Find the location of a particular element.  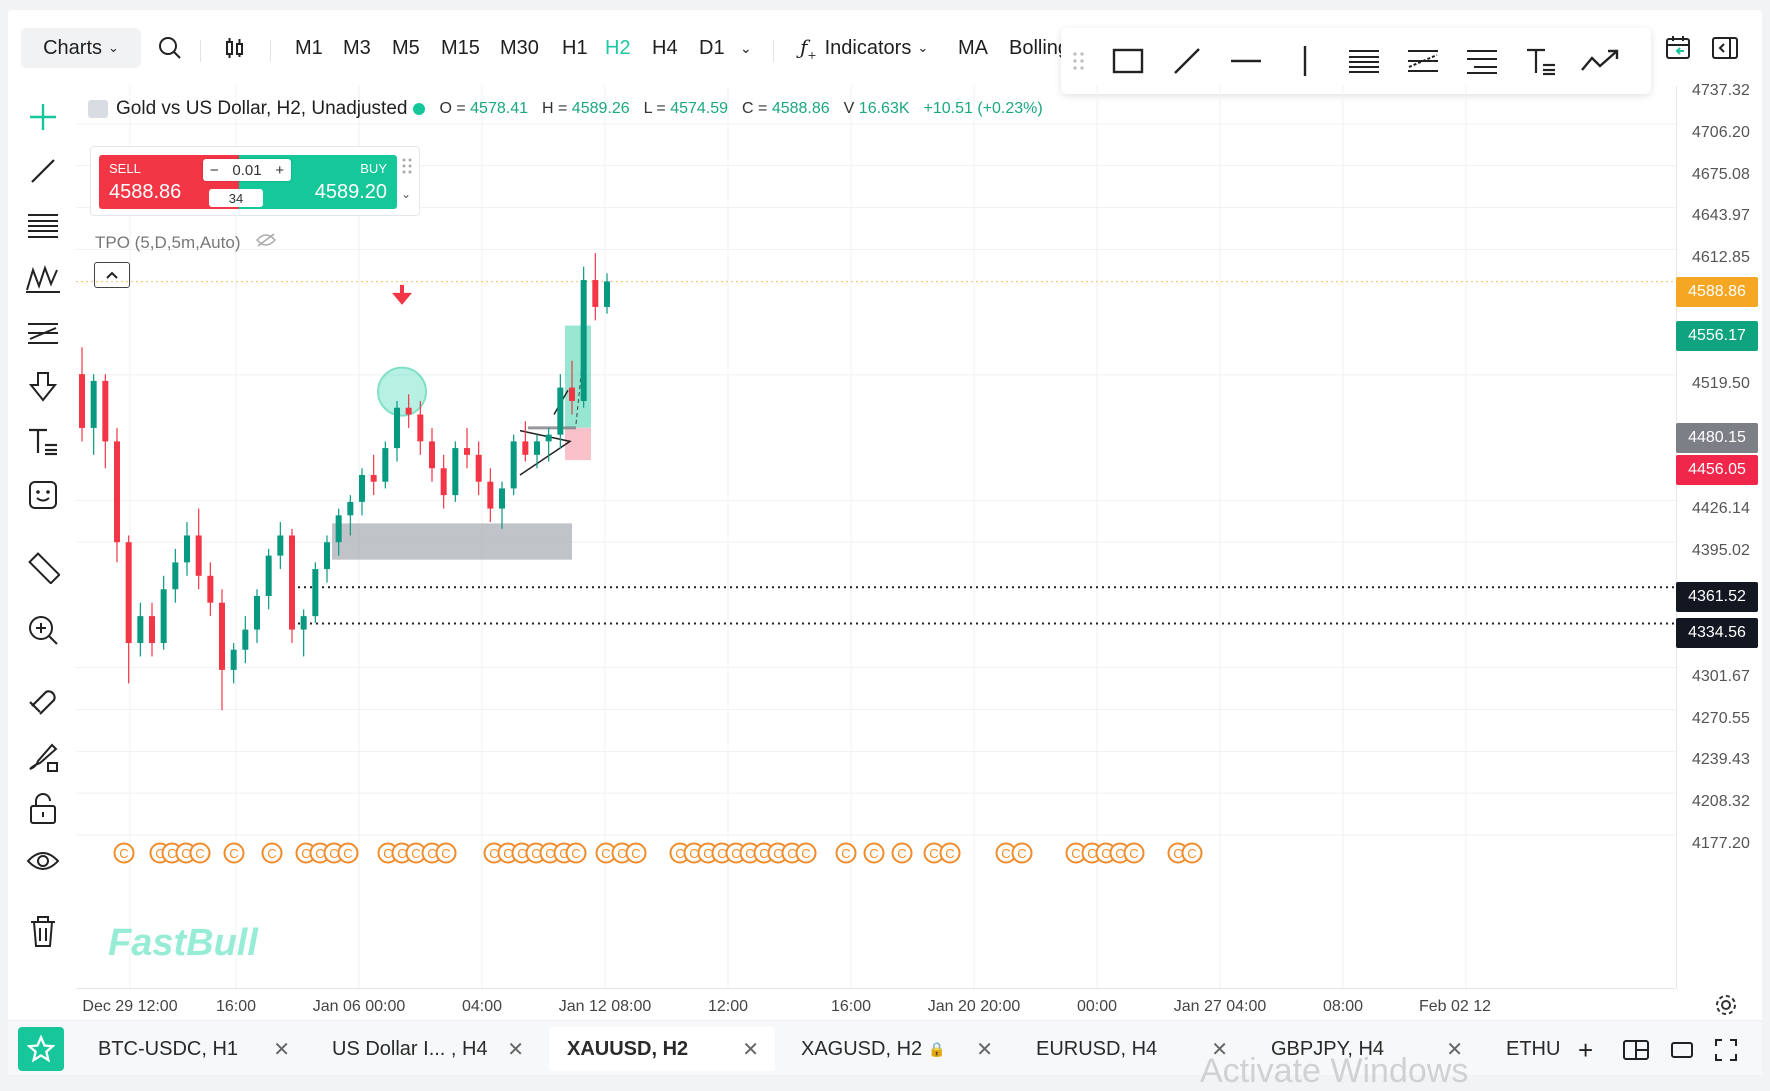

tf-h4: H4 is located at coordinates (665, 47).